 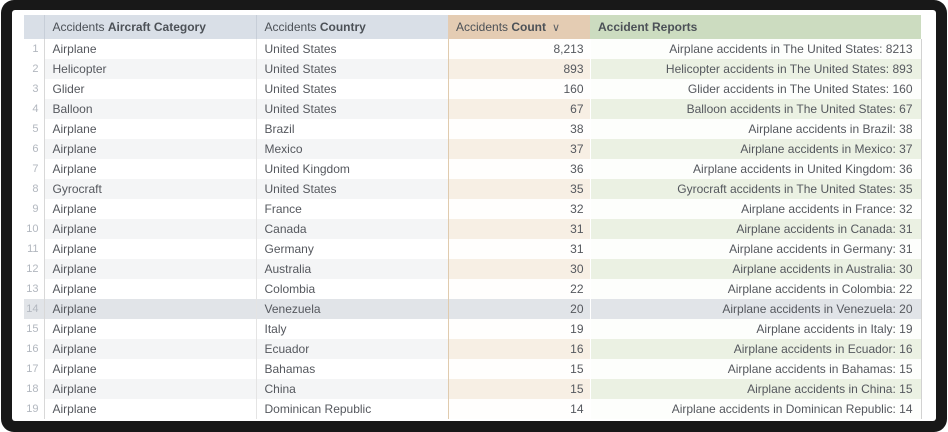 I want to click on row-number: 10, so click(x=34, y=229).